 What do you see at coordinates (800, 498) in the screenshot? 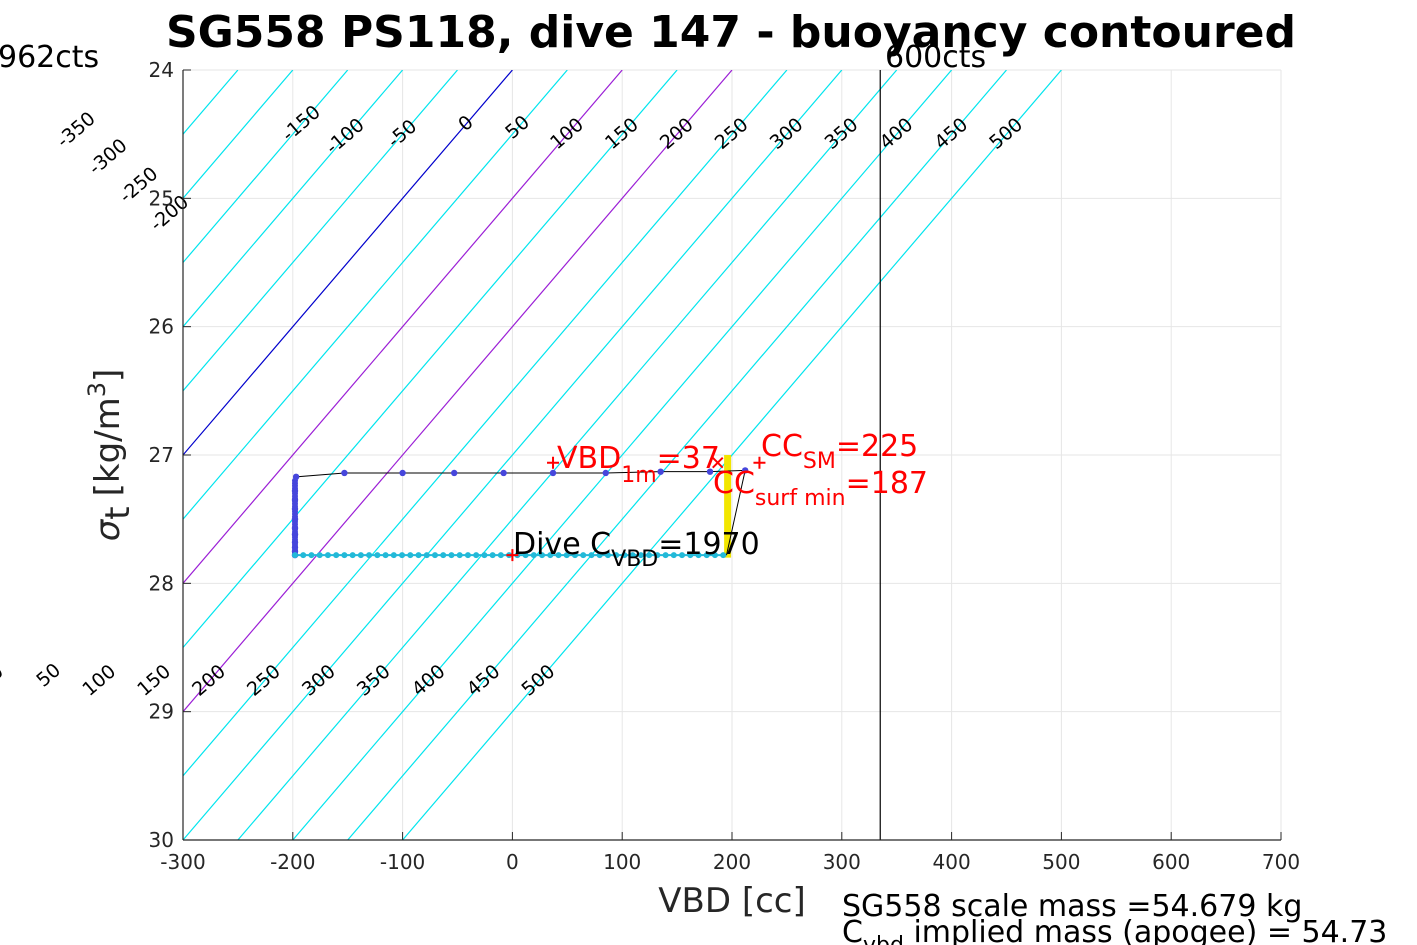
I see `ccsurf-sub: surf min` at bounding box center [800, 498].